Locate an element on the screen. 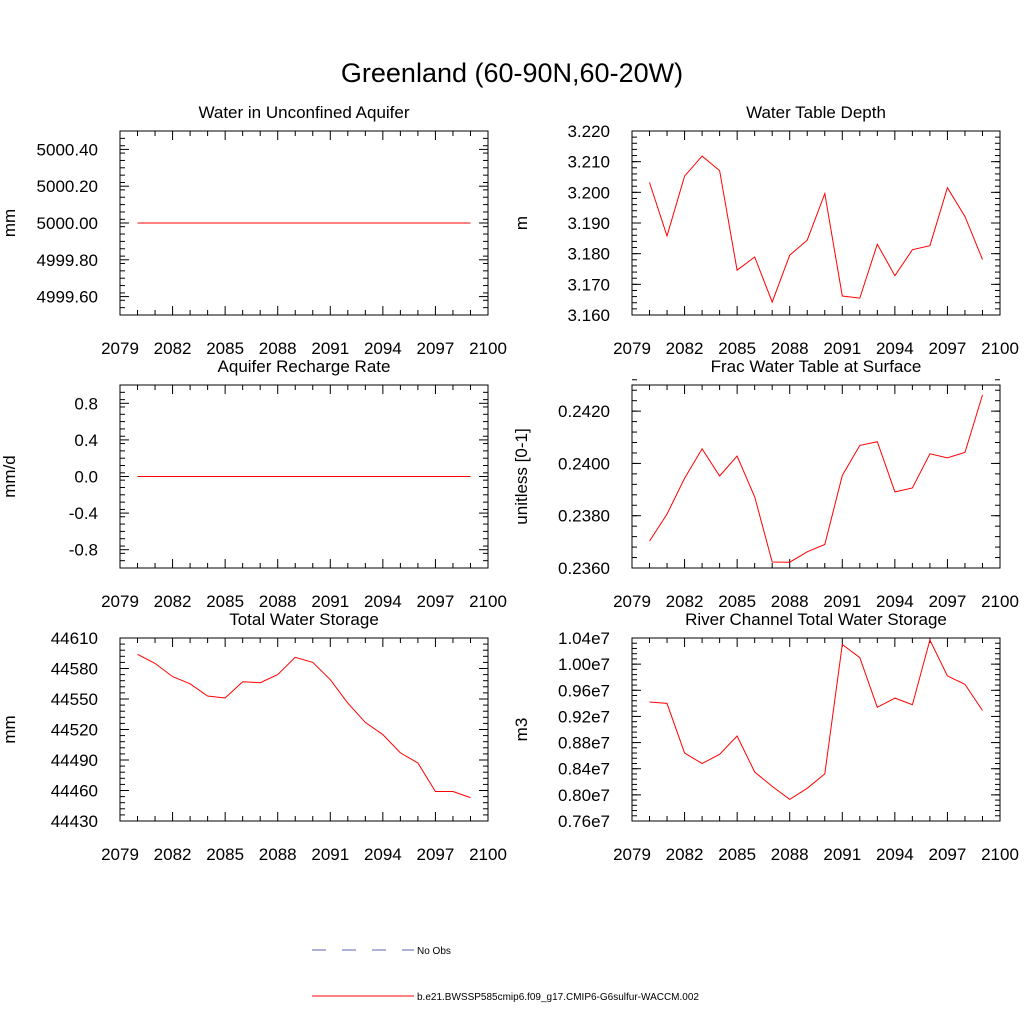 Image resolution: width=1024 pixels, height=1024 pixels. y-tick-label: 44430 is located at coordinates (74, 821).